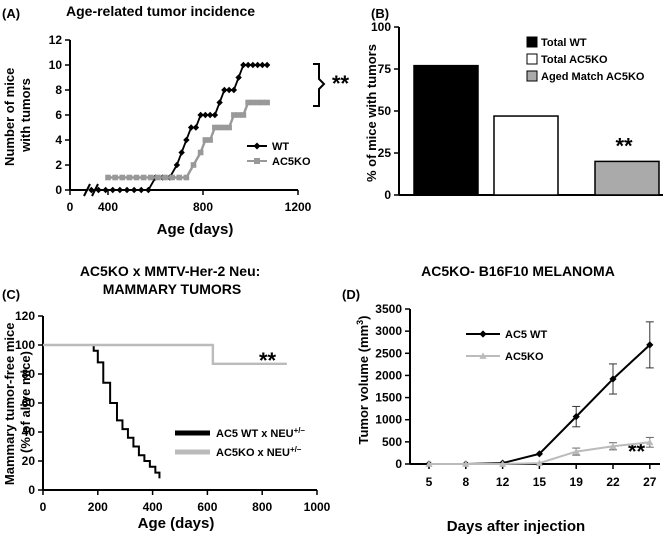 Image resolution: width=664 pixels, height=539 pixels. What do you see at coordinates (172, 289) in the screenshot?
I see `panel-c-title-line2: MAMMARY TUMORS` at bounding box center [172, 289].